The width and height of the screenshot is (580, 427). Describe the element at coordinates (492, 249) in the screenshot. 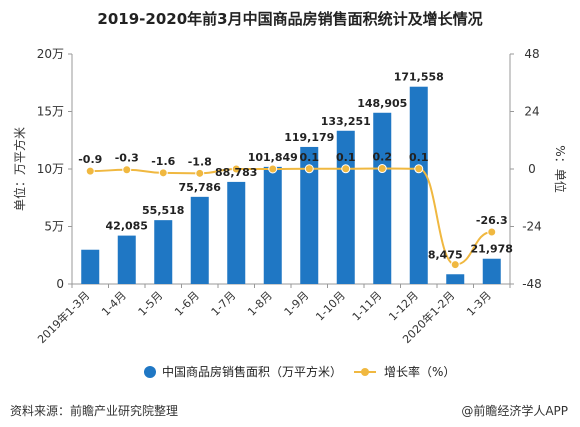

I see `bar-value-label: 21,978` at that location.